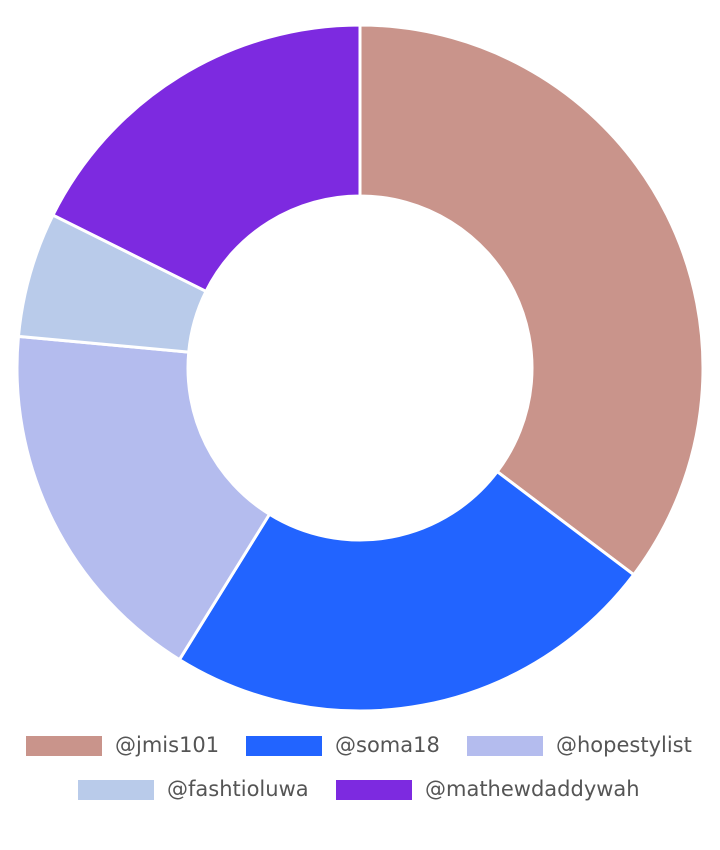 The width and height of the screenshot is (720, 850). What do you see at coordinates (532, 789) in the screenshot?
I see `legend-label: @mathewdaddywah` at bounding box center [532, 789].